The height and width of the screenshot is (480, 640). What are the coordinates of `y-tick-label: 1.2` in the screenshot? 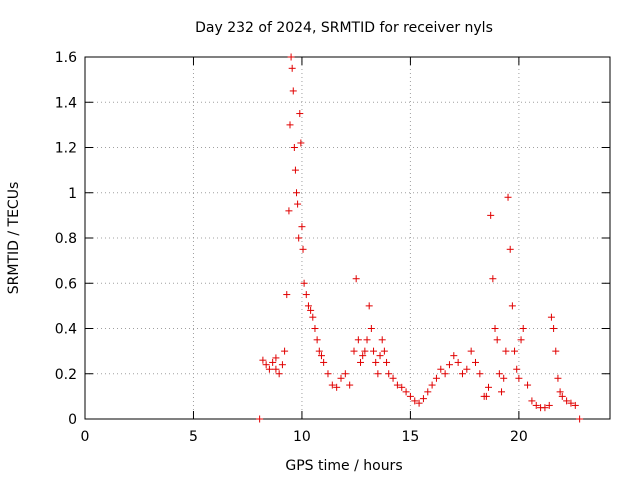 It's located at (66, 149).